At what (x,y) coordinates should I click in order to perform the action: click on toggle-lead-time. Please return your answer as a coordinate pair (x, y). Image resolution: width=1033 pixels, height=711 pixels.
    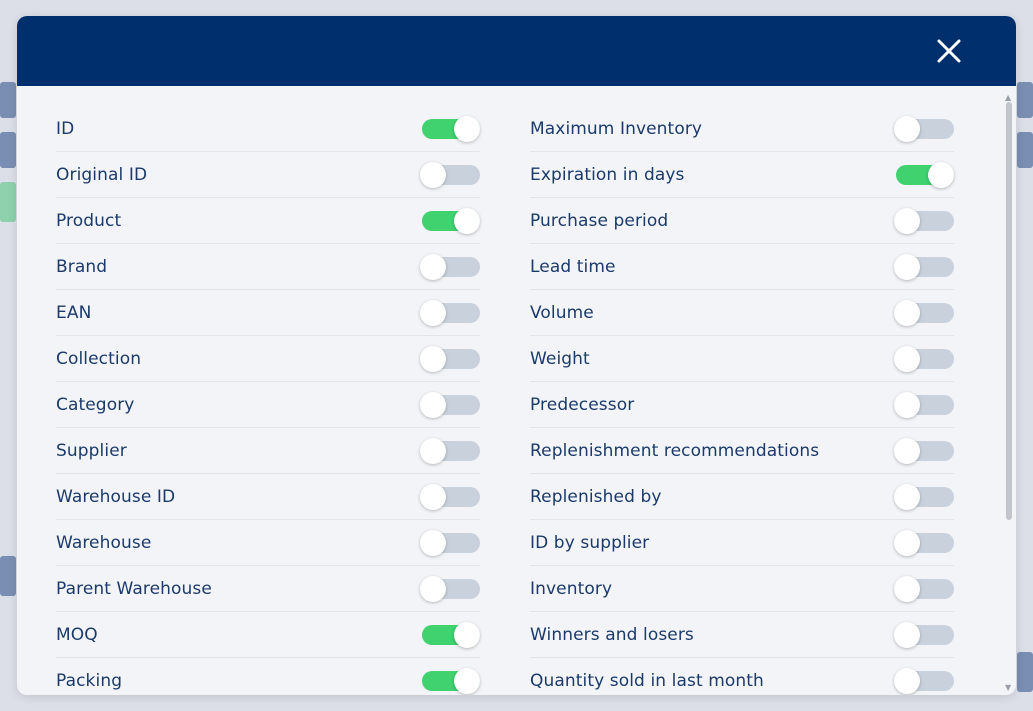
    Looking at the image, I should click on (924, 267).